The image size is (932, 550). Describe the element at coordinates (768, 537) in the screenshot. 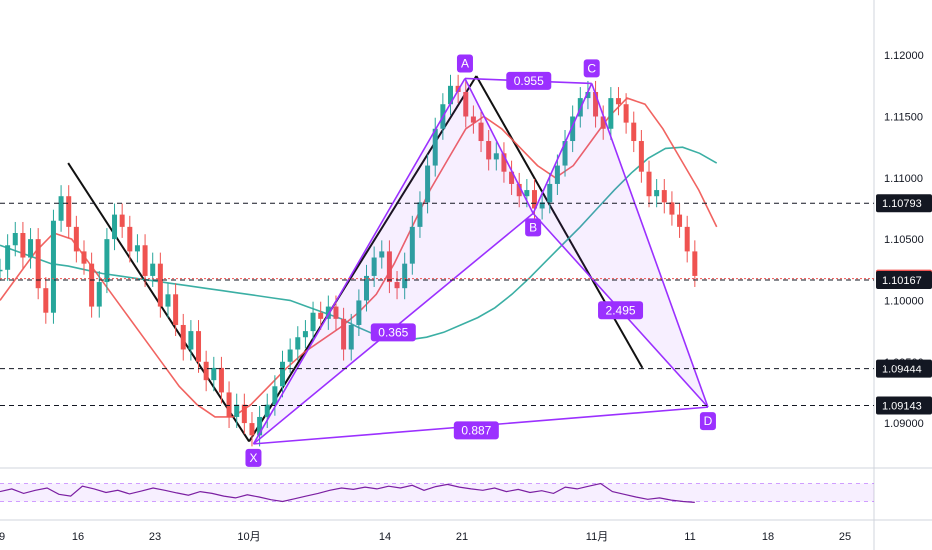

I see `x-tick-label: 18` at that location.